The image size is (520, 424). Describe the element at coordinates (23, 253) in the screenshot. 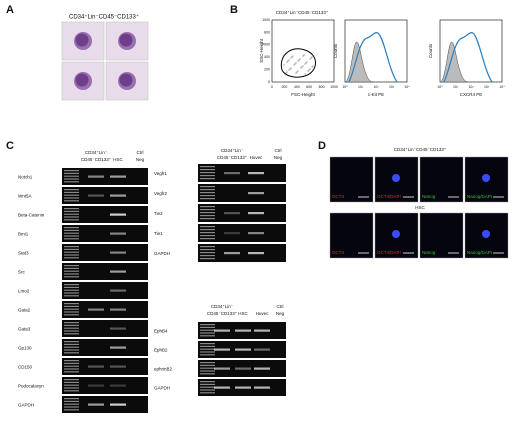

I see `gene-label: Stat3` at that location.